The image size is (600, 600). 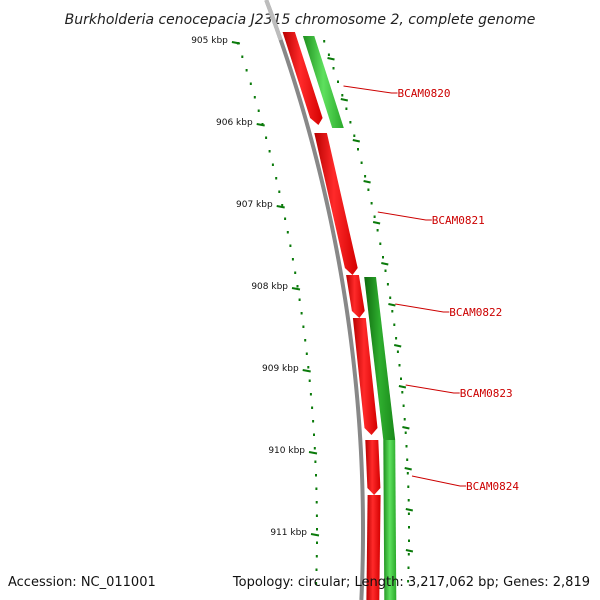 What do you see at coordinates (288, 533) in the screenshot?
I see `scale-label: 911 kbp` at bounding box center [288, 533].